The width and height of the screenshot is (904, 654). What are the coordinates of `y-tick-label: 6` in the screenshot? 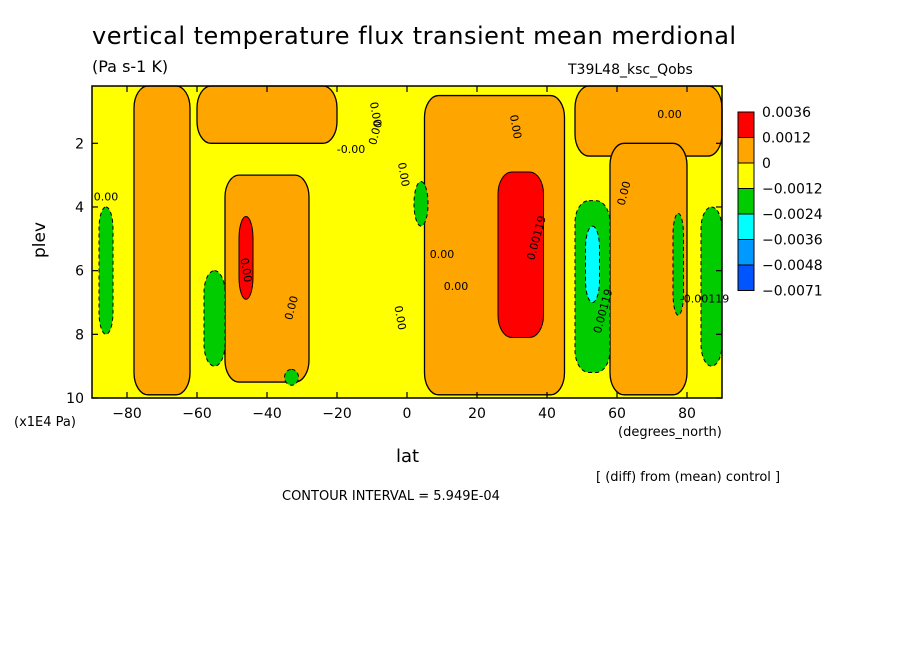 It's located at (79, 272).